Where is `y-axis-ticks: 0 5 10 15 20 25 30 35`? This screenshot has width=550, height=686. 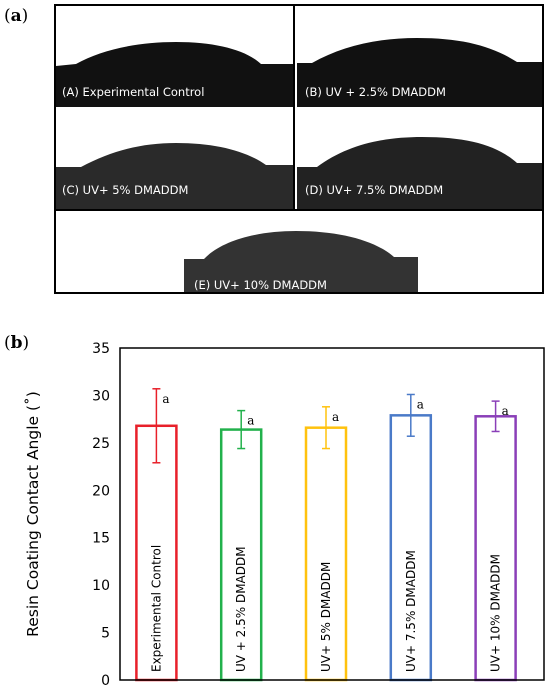 y-axis-ticks: 0 5 10 15 20 25 30 35 is located at coordinates (101, 513).